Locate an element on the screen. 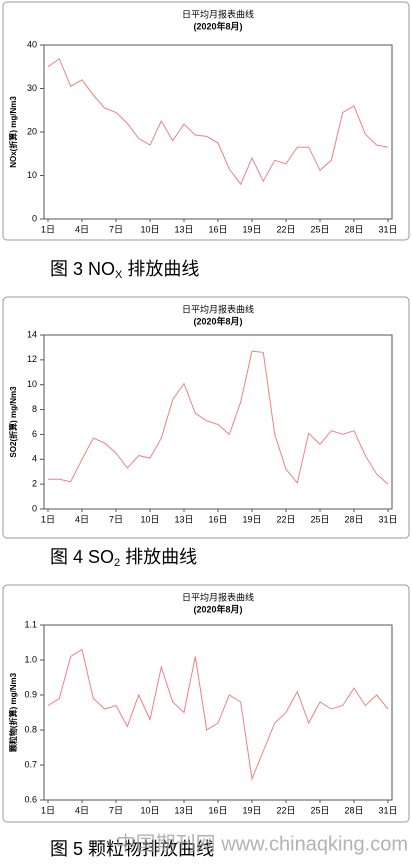  caption: 图 3 NOX 排放曲线 is located at coordinates (124, 270).